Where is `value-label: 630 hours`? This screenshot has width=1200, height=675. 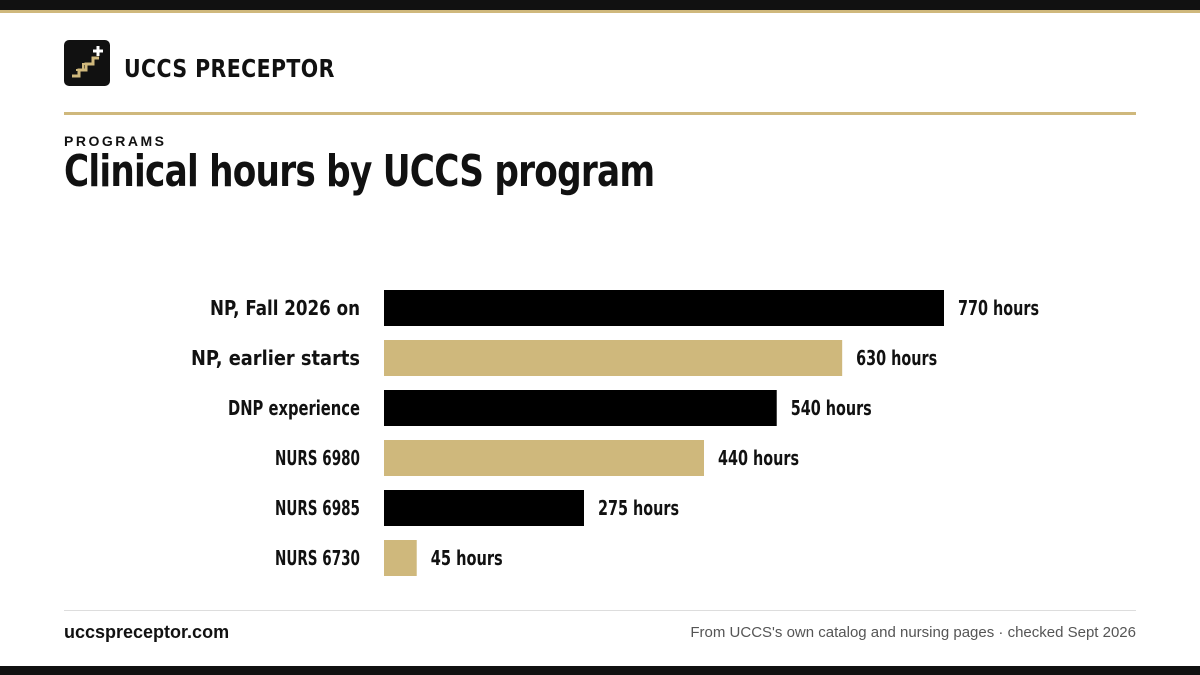 value-label: 630 hours is located at coordinates (896, 358).